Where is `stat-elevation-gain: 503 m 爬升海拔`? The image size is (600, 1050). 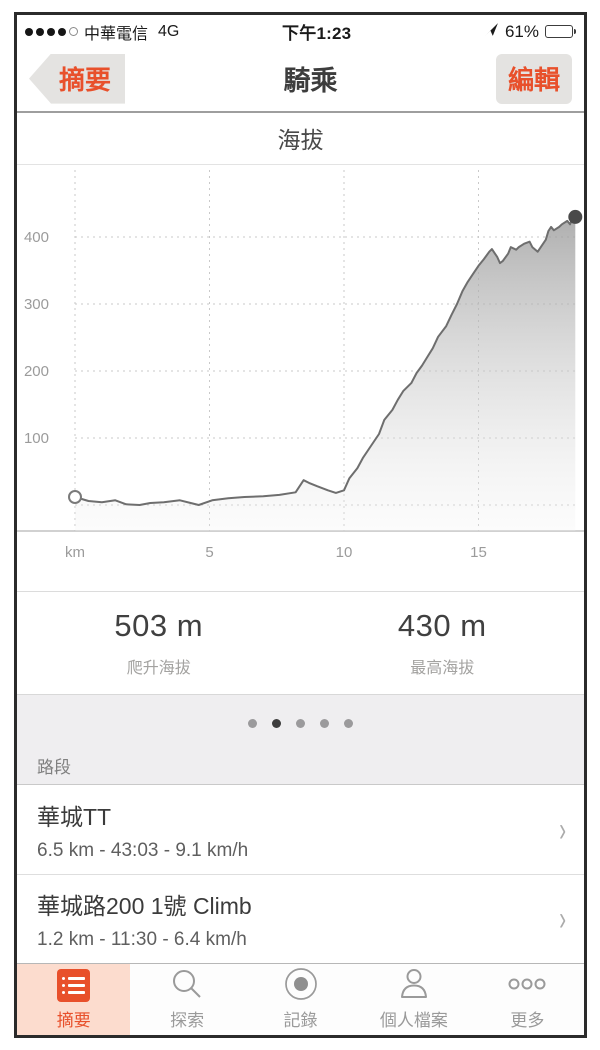 stat-elevation-gain: 503 m 爬升海拔 is located at coordinates (159, 643).